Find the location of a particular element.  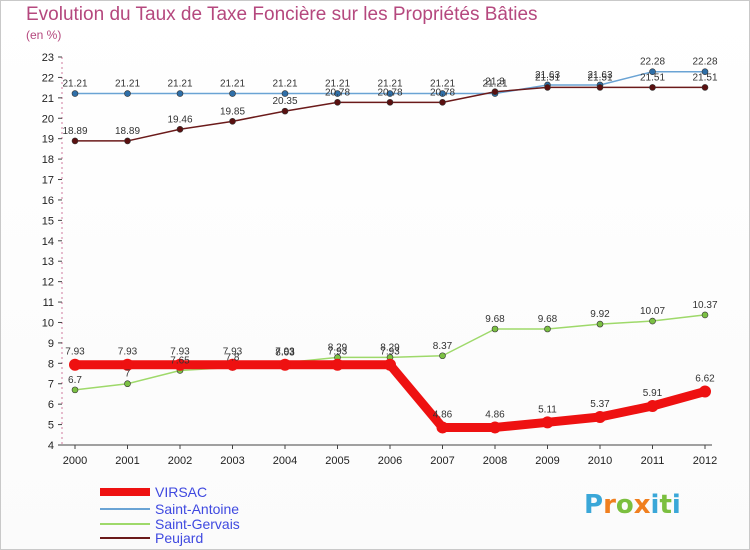

y-tick-label: 4 is located at coordinates (51, 446).